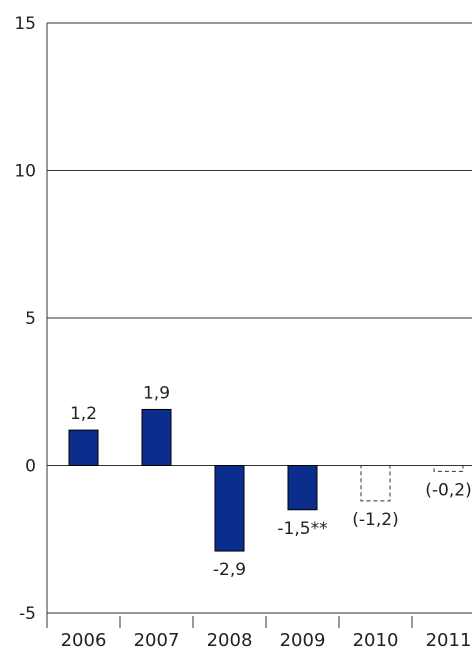 The height and width of the screenshot is (654, 472). I want to click on data-label: (-1,2), so click(375, 520).